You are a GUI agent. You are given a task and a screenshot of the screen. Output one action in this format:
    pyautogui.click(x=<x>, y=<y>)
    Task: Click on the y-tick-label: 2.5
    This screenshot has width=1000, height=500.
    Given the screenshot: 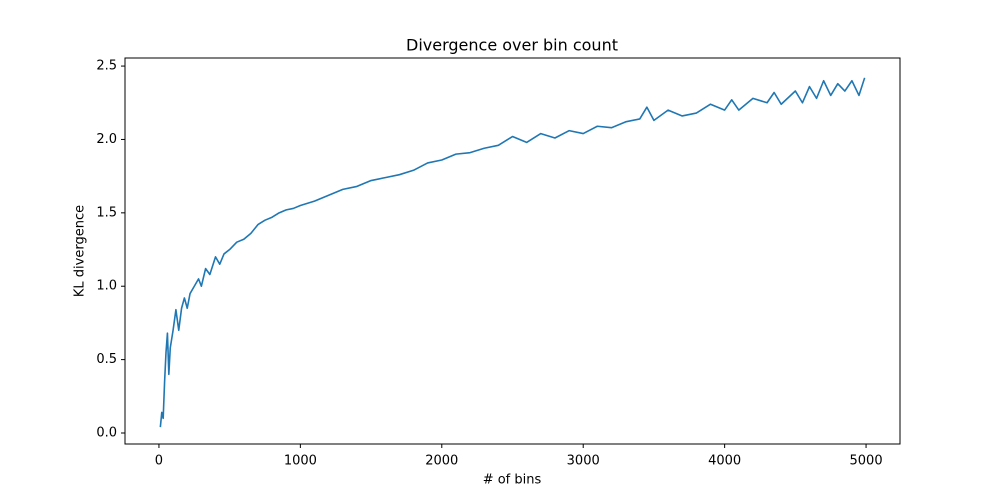 What is the action you would take?
    pyautogui.click(x=106, y=66)
    